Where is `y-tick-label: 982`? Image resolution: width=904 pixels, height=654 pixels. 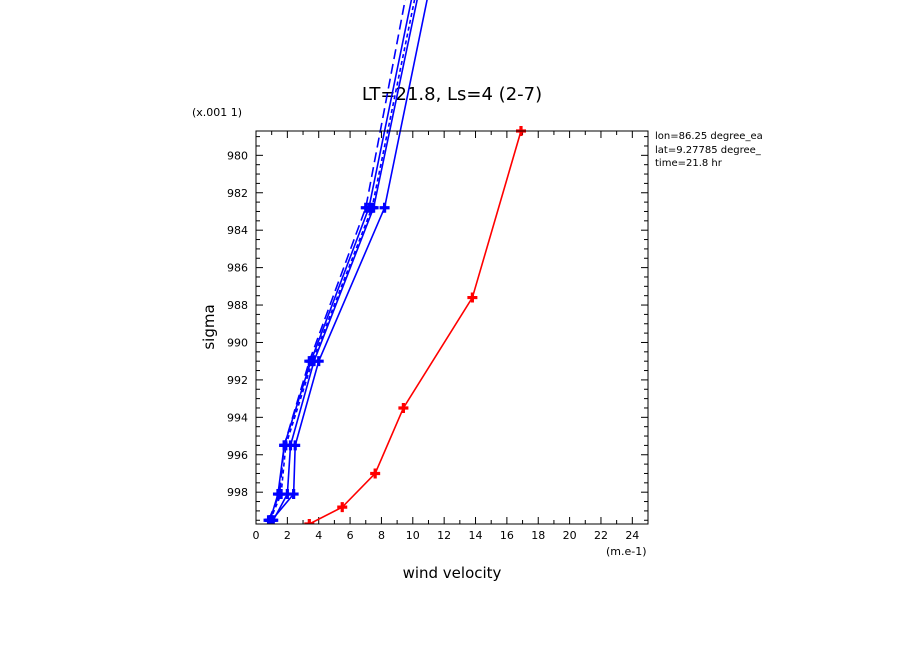 y-tick-label: 982 is located at coordinates (237, 193).